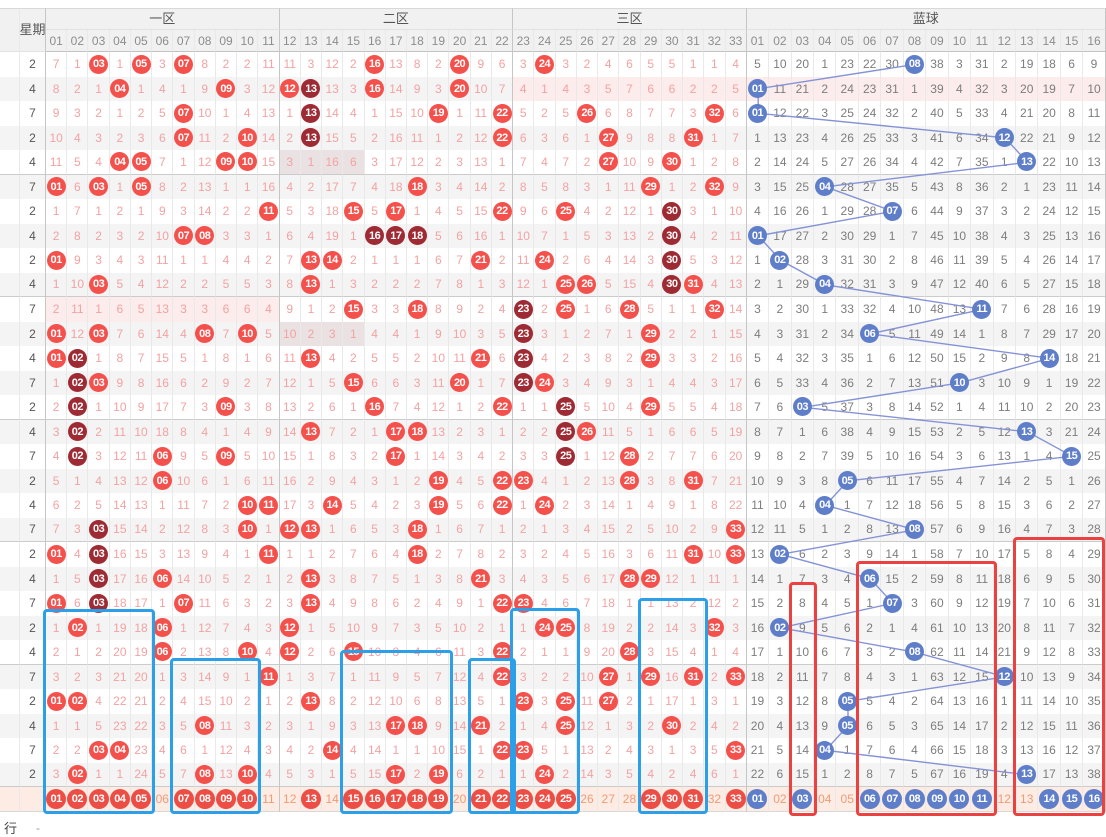  I want to click on blue-cell: 5, so click(780, 382).